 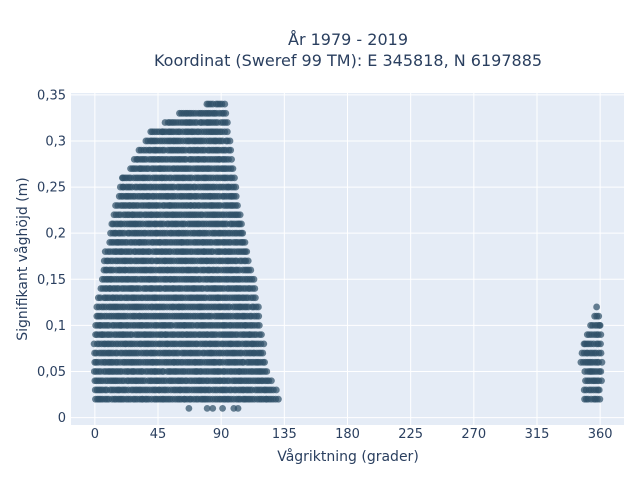 What do you see at coordinates (51, 372) in the screenshot?
I see `y-tick-label: 0,05` at bounding box center [51, 372].